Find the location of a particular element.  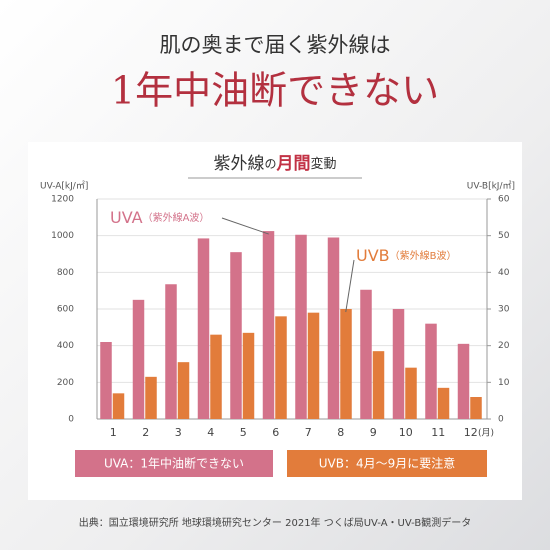

legend-label: UVA（紫外線A波） is located at coordinates (159, 217).